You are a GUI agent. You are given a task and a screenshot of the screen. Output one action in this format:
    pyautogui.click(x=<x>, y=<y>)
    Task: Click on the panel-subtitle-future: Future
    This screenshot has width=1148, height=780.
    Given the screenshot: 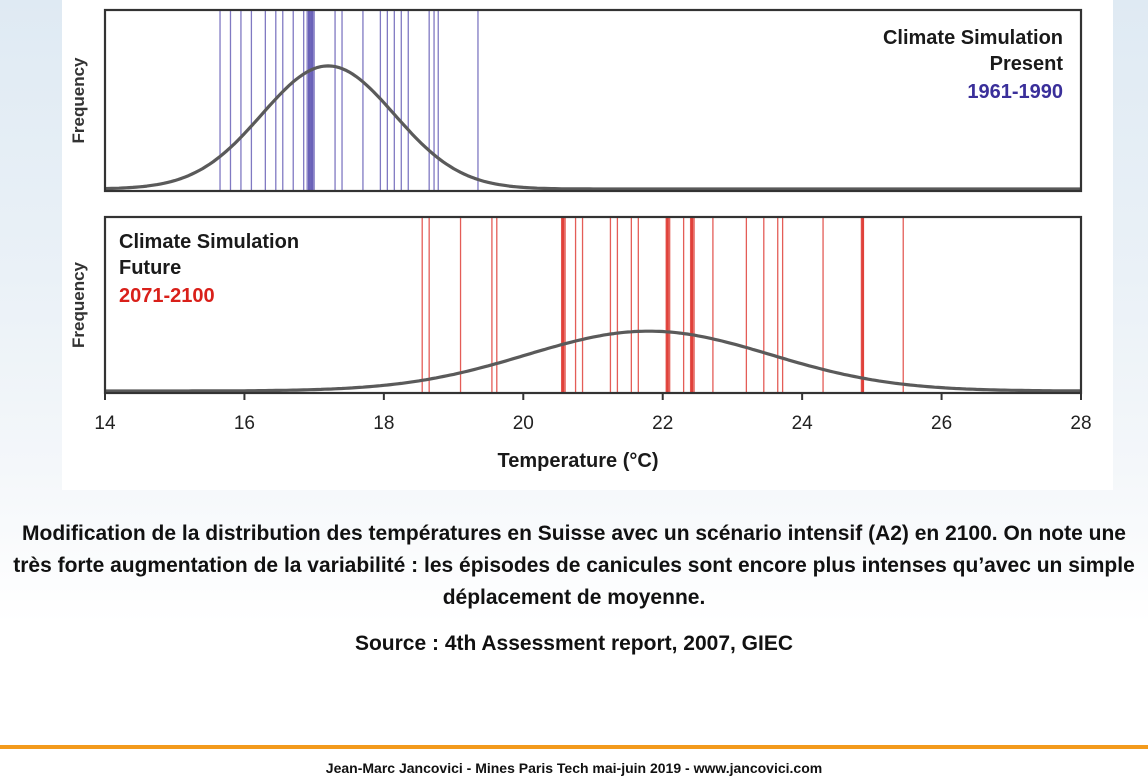 What is the action you would take?
    pyautogui.click(x=150, y=268)
    